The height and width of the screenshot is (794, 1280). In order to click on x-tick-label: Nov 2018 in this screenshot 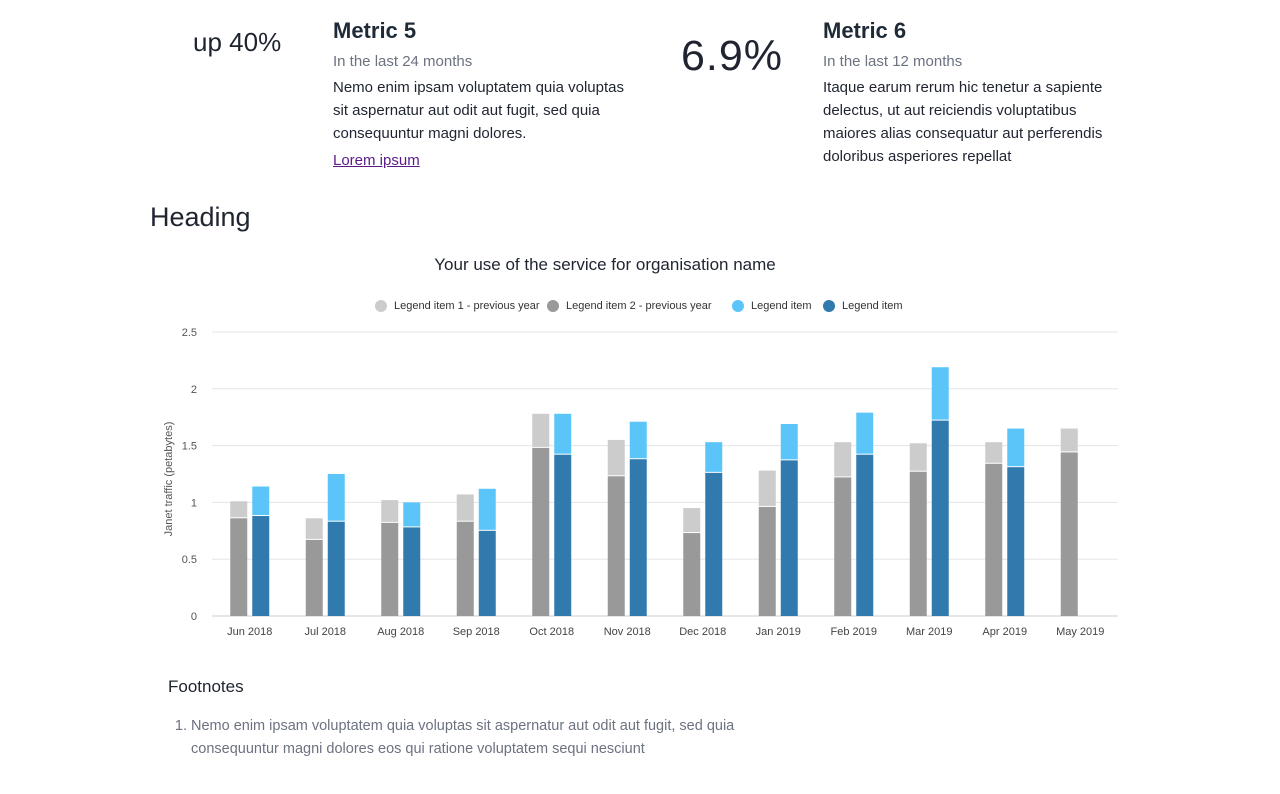, I will do `click(627, 632)`.